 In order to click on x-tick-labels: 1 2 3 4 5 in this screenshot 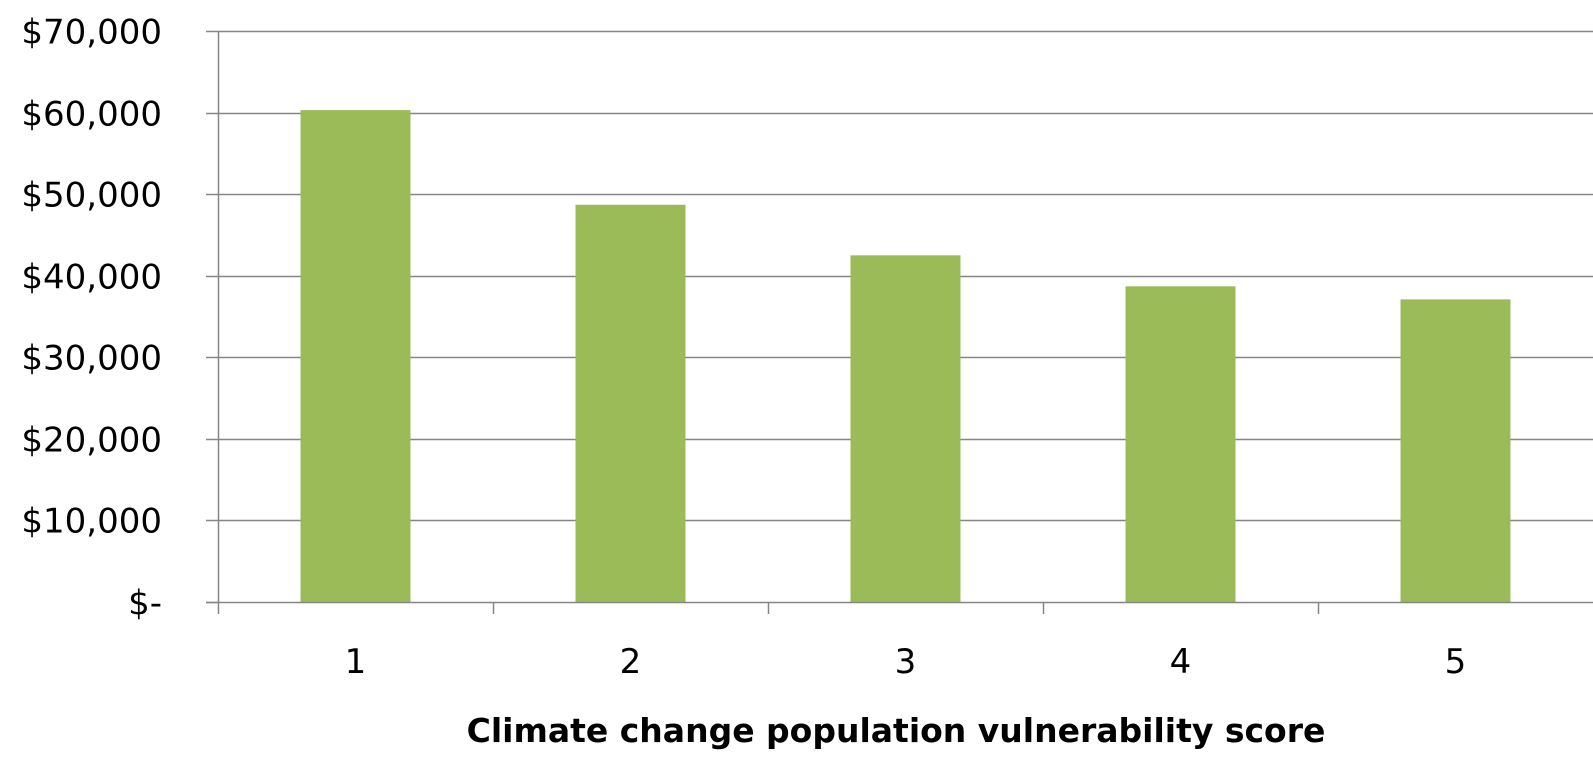, I will do `click(906, 662)`.